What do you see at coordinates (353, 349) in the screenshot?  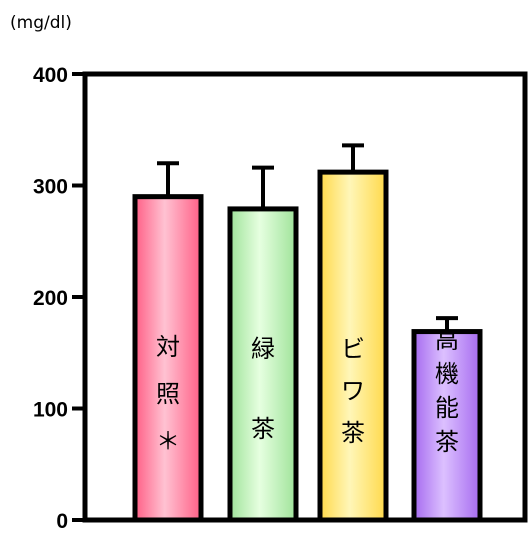 I see `bar-label-char: ビ` at bounding box center [353, 349].